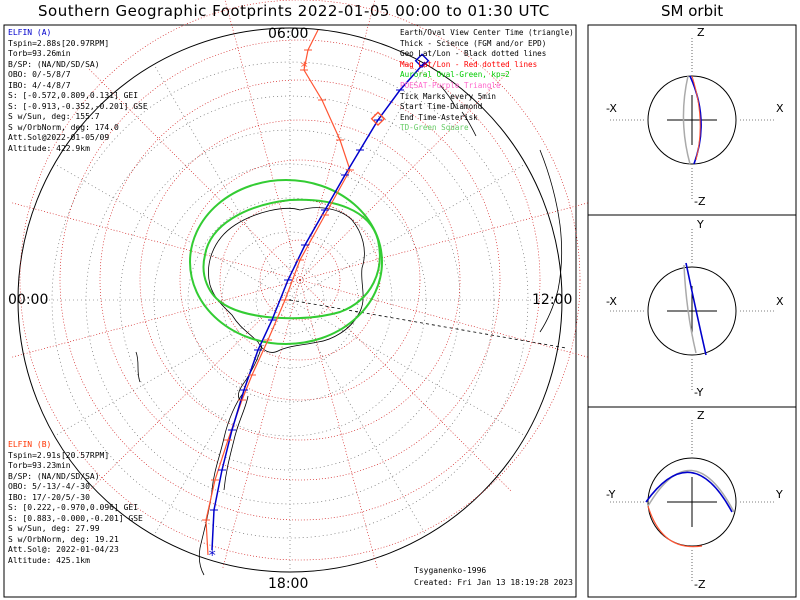  I want to click on orbit1-elfin-b, so click(696, 118).